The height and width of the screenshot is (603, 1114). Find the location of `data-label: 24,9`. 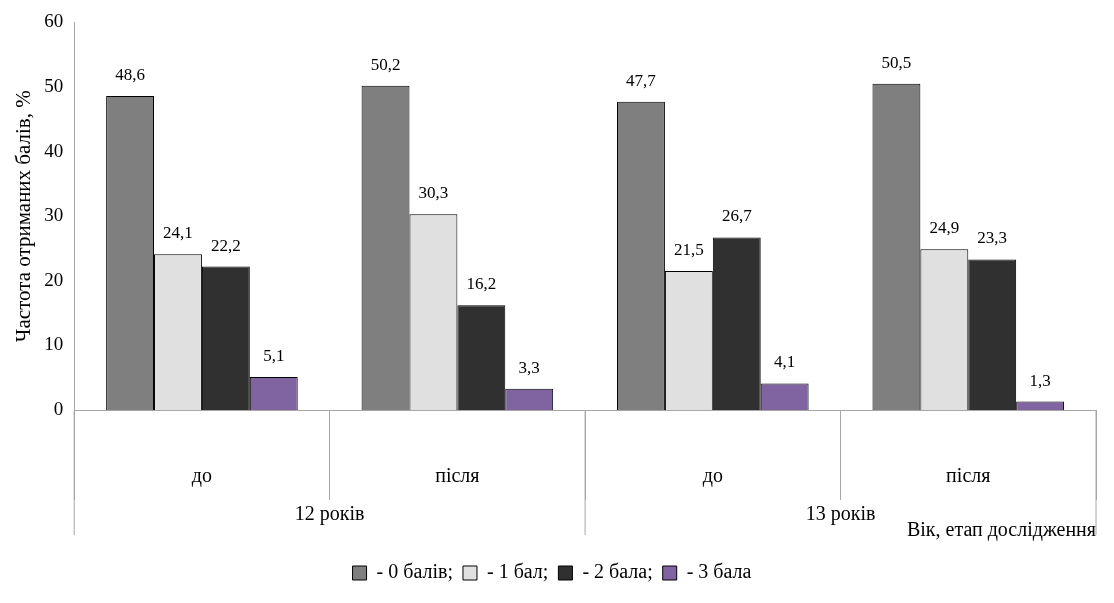

data-label: 24,9 is located at coordinates (944, 228).